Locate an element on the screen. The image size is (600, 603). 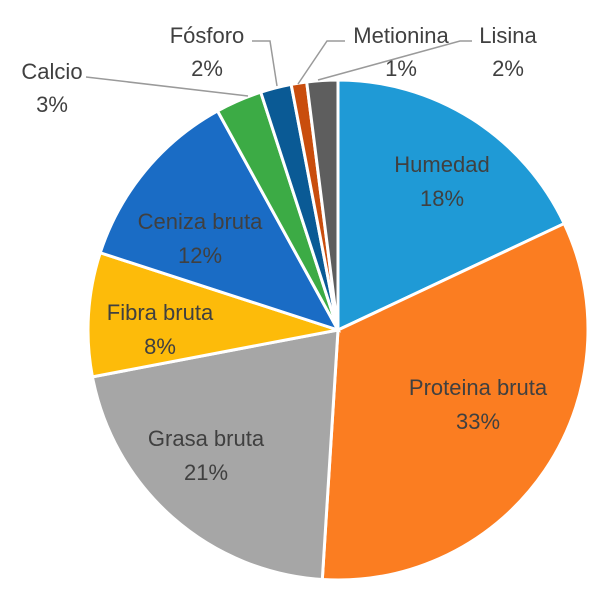
slice-label-ceniza-bruta: Ceniza bruta is located at coordinates (201, 221).